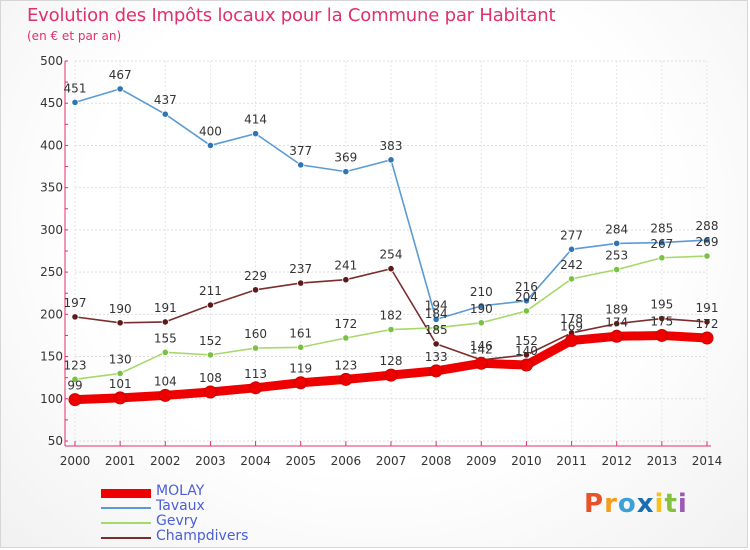  I want to click on legend-label: Champdivers, so click(202, 536).